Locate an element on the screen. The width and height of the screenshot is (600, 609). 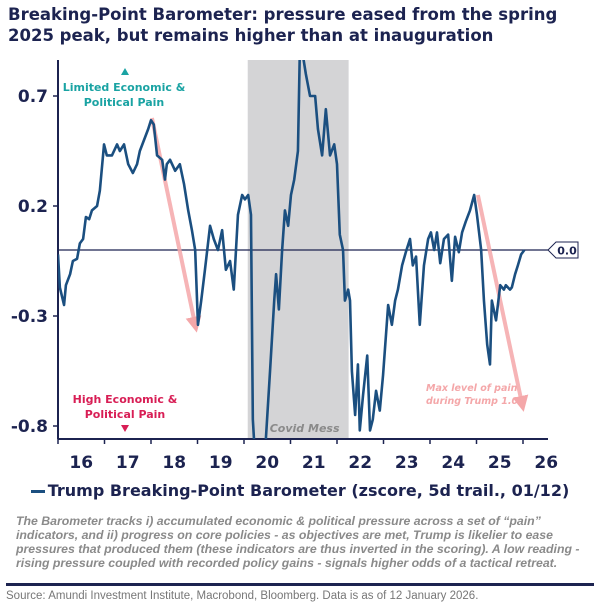
high-pain-label-1: High Economic & is located at coordinates (125, 399).